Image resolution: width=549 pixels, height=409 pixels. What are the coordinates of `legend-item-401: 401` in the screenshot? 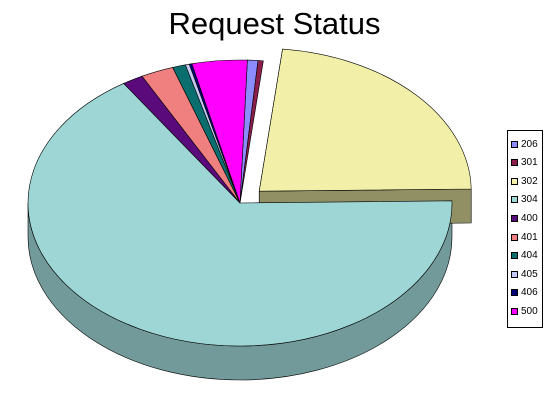 It's located at (524, 237).